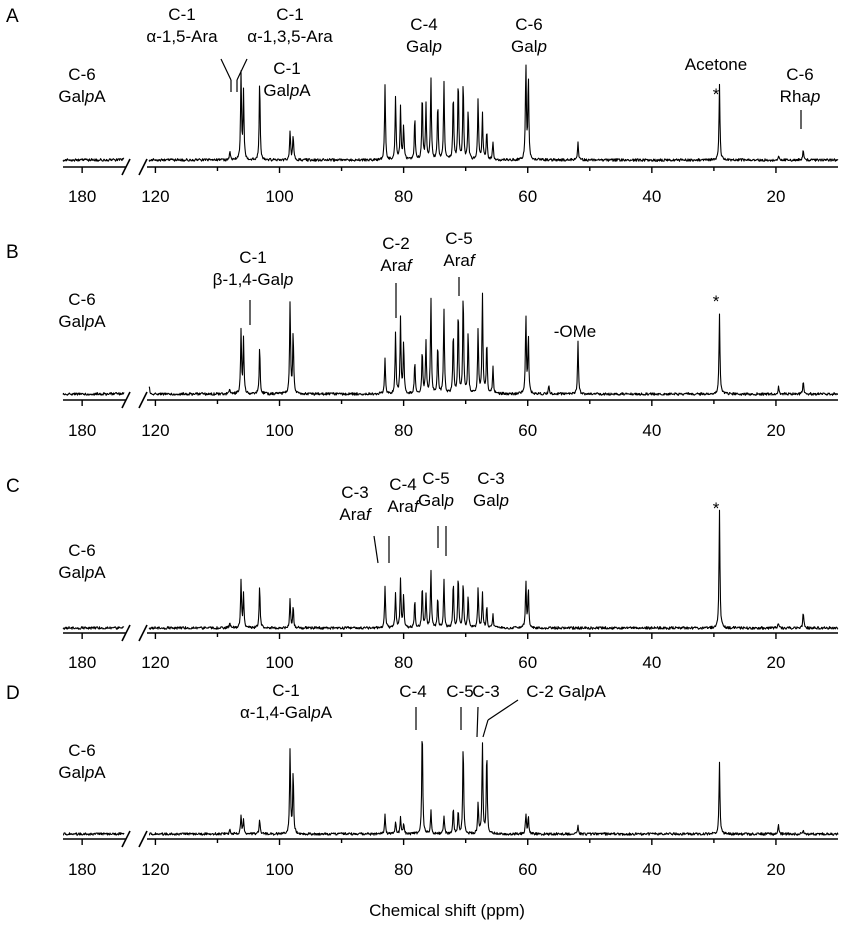 This screenshot has height=928, width=843. Describe the element at coordinates (459, 260) in the screenshot. I see `panel-b-annotation-3-line-1: Araf` at that location.